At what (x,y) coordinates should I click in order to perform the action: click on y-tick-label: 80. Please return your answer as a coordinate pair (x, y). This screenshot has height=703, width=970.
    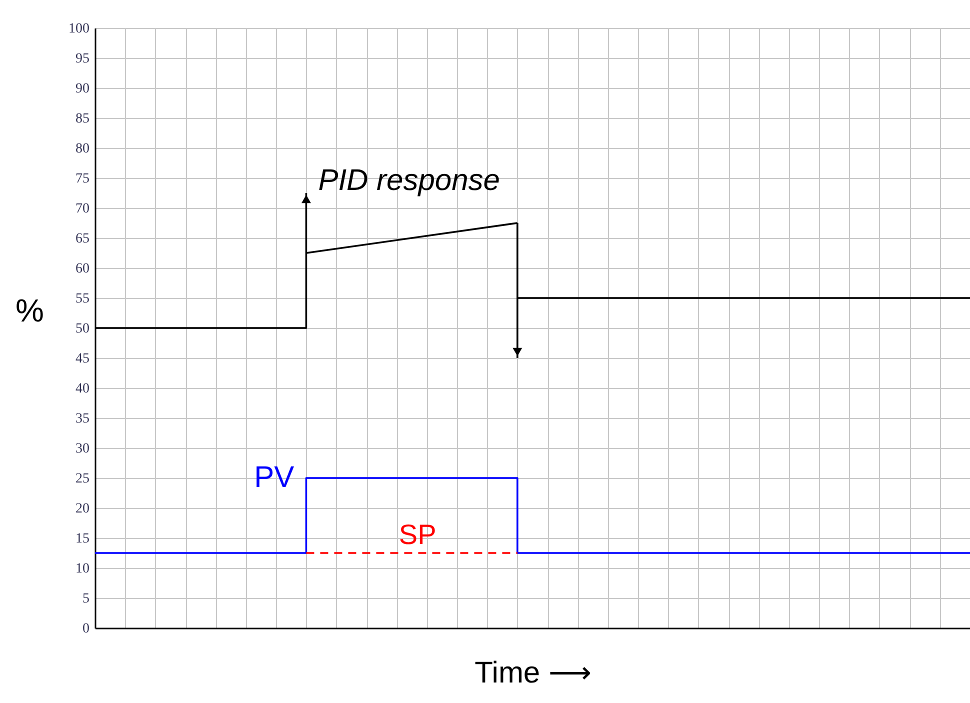
    Looking at the image, I should click on (83, 149).